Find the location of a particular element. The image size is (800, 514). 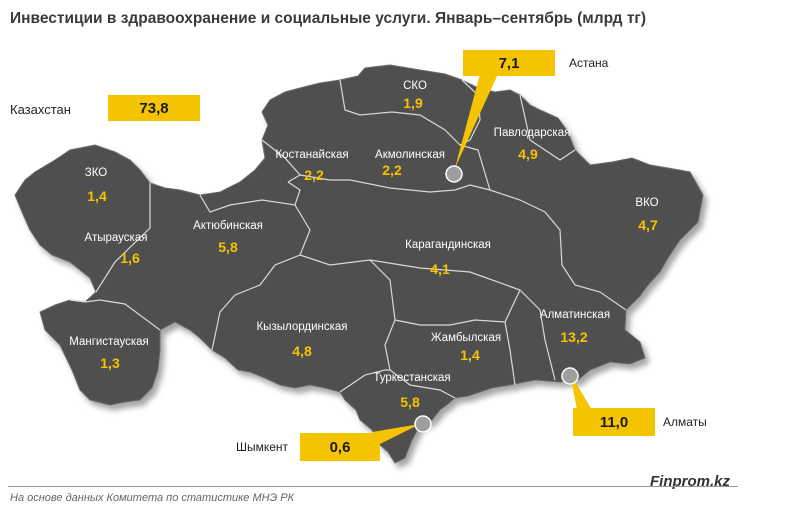

region-value-akmola: 2,2 is located at coordinates (392, 170).